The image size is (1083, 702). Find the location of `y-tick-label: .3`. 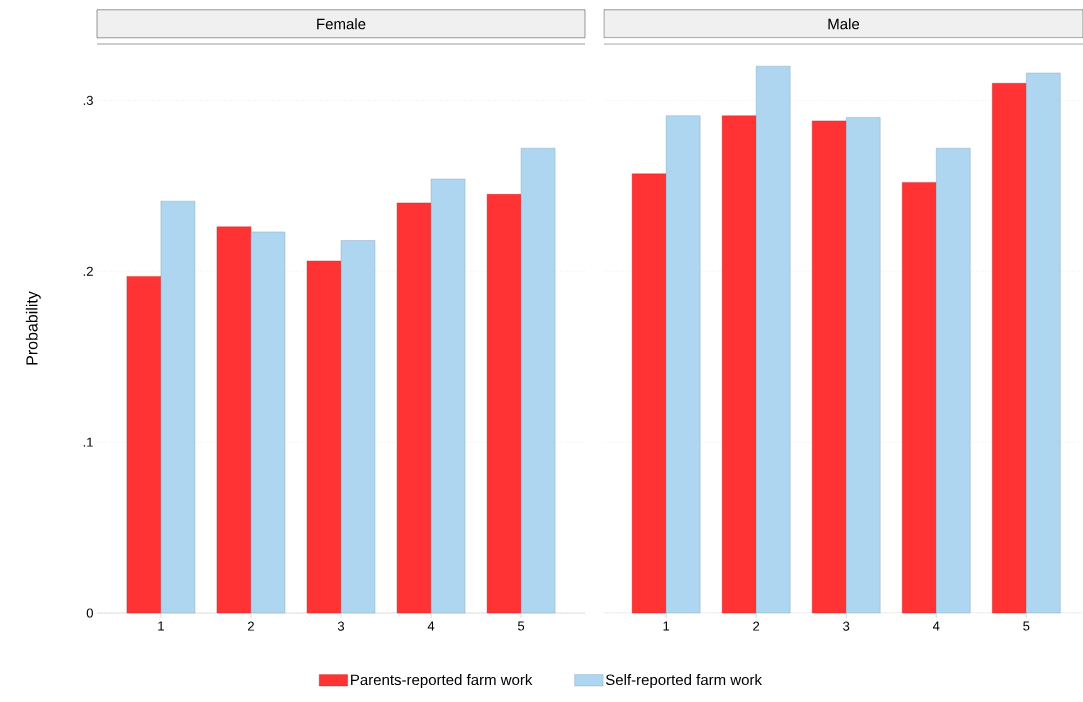

y-tick-label: .3 is located at coordinates (88, 100).